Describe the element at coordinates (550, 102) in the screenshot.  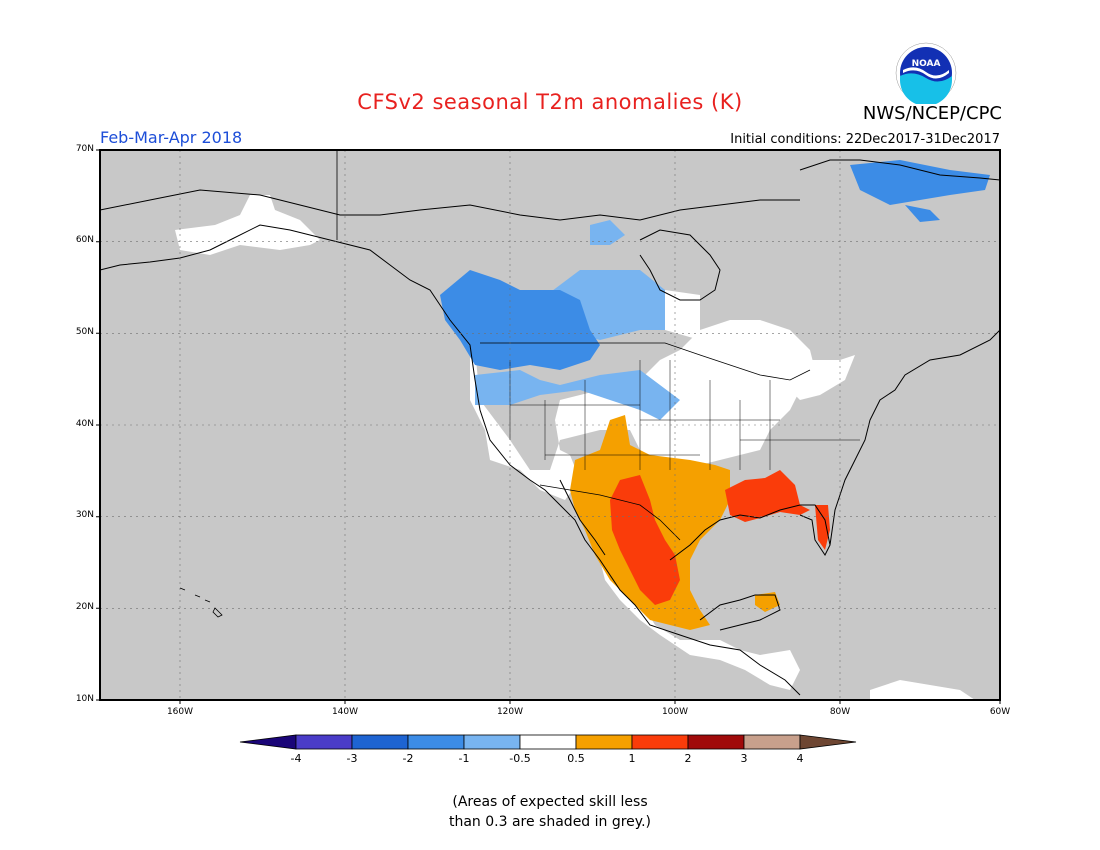
I see `chart-title: CFSv2 seasonal T2m anomalies (K)` at that location.